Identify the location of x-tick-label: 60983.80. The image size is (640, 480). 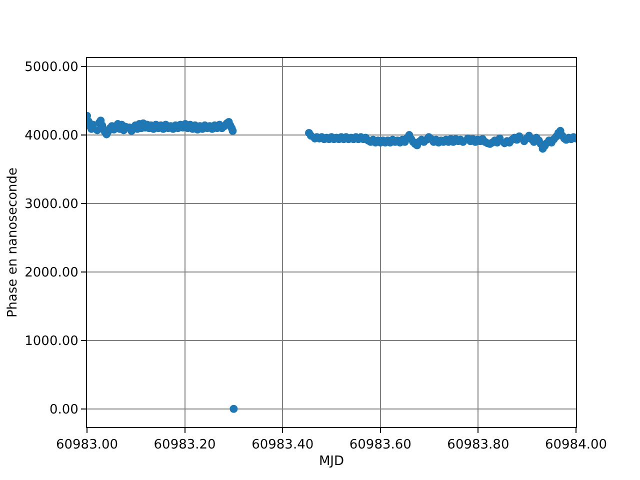
(478, 445).